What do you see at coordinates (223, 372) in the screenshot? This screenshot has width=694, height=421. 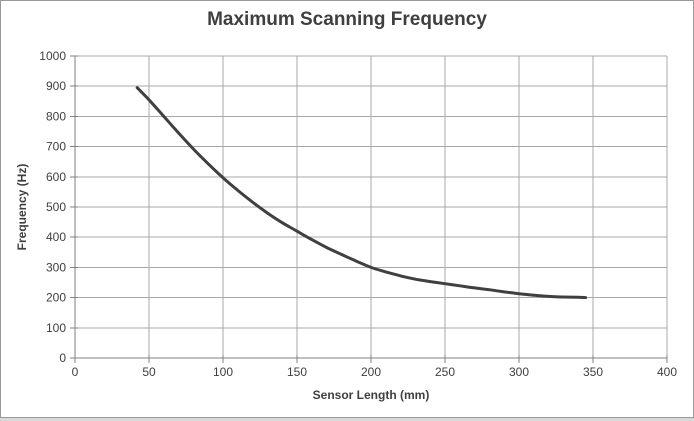 I see `x-tick-label: 100` at bounding box center [223, 372].